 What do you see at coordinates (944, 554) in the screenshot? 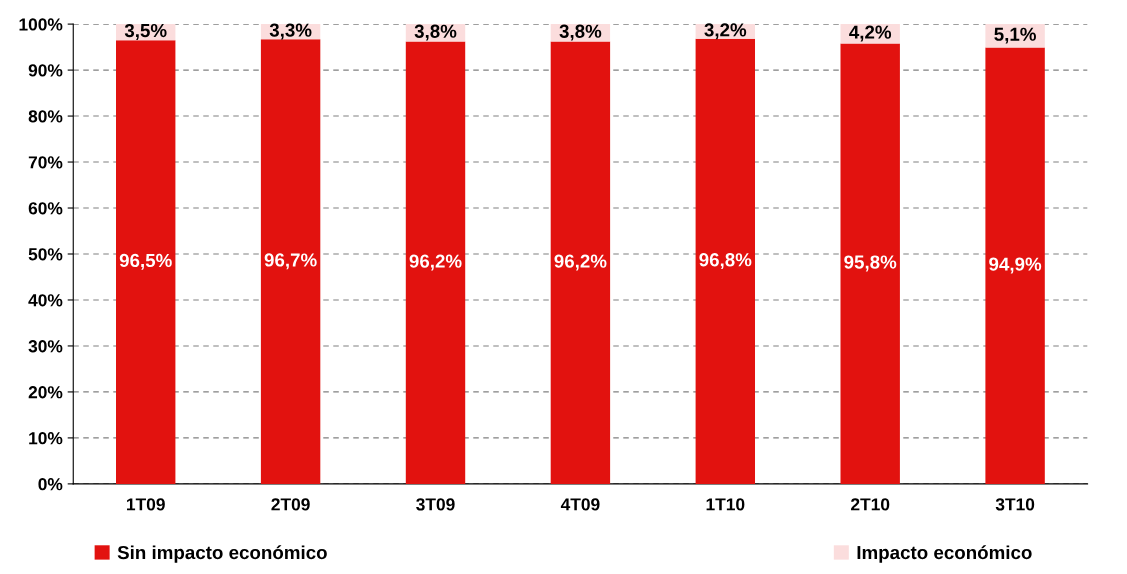
I see `legend-label: Impacto económico` at bounding box center [944, 554].